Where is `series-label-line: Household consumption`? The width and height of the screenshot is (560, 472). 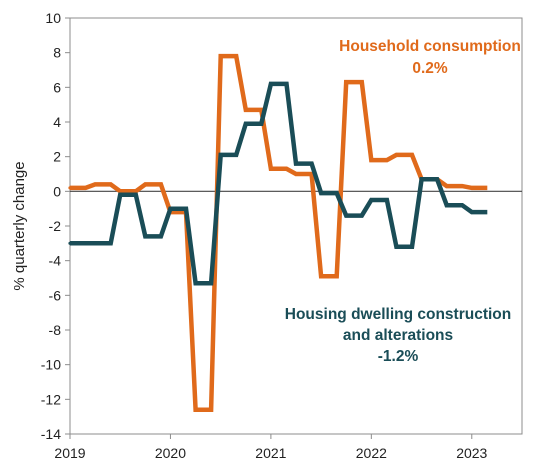
series-label-line: Household consumption is located at coordinates (430, 46).